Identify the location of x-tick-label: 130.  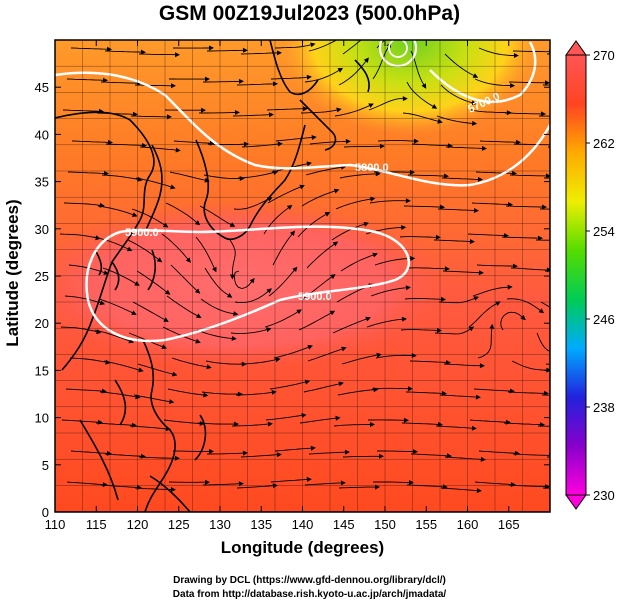
(220, 524).